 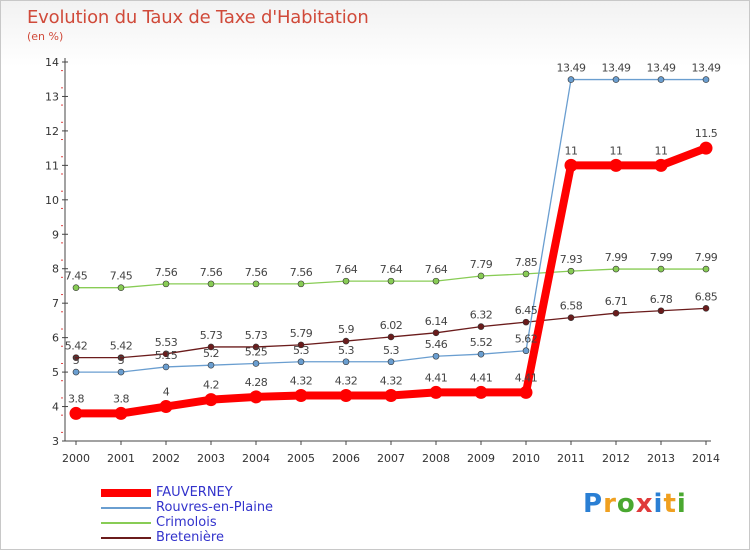 What do you see at coordinates (55, 407) in the screenshot?
I see `y-tick-label: 4` at bounding box center [55, 407].